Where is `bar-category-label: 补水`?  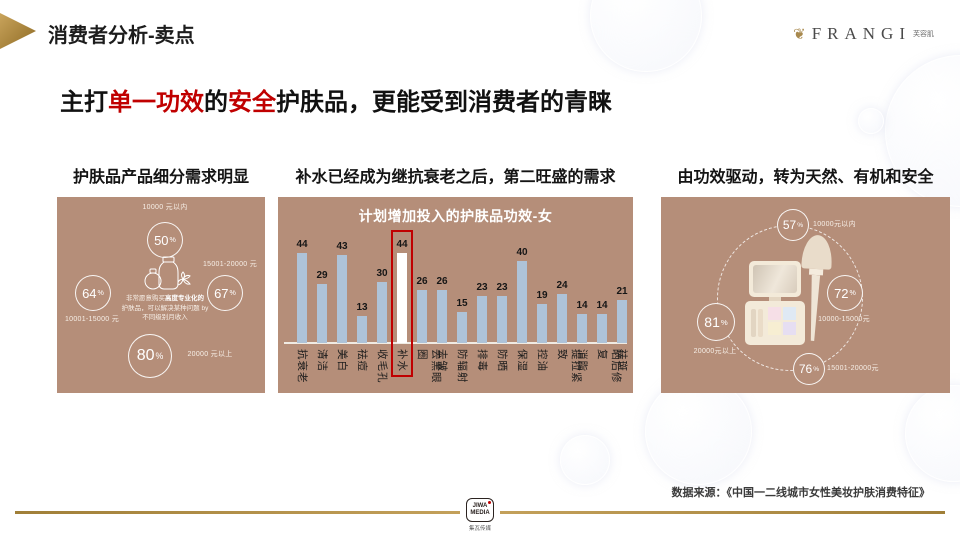 bar-category-label: 补水 is located at coordinates (402, 360).